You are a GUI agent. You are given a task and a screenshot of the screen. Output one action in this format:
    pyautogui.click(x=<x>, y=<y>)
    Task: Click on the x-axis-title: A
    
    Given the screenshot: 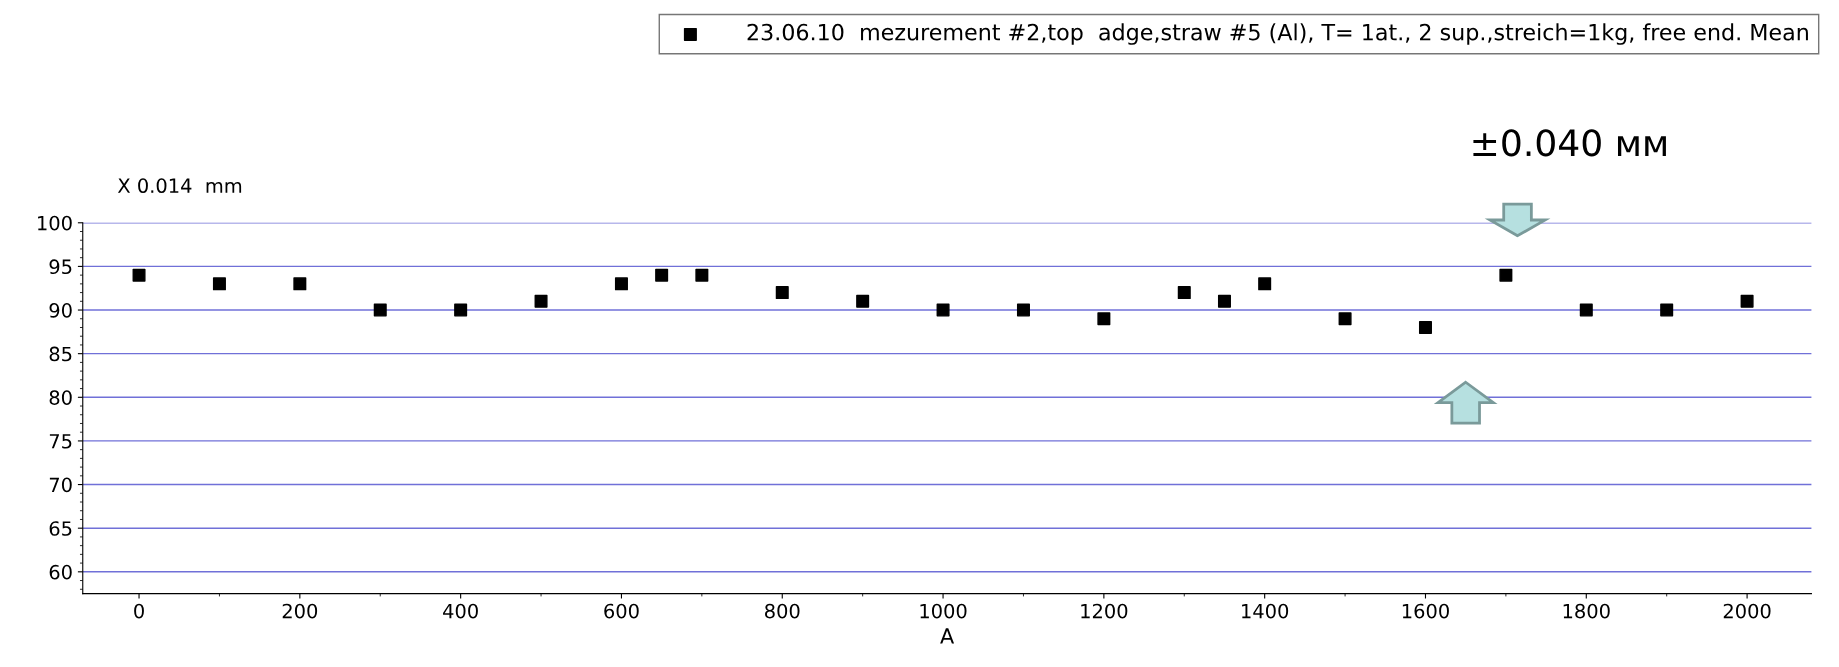 What is the action you would take?
    pyautogui.click(x=947, y=636)
    